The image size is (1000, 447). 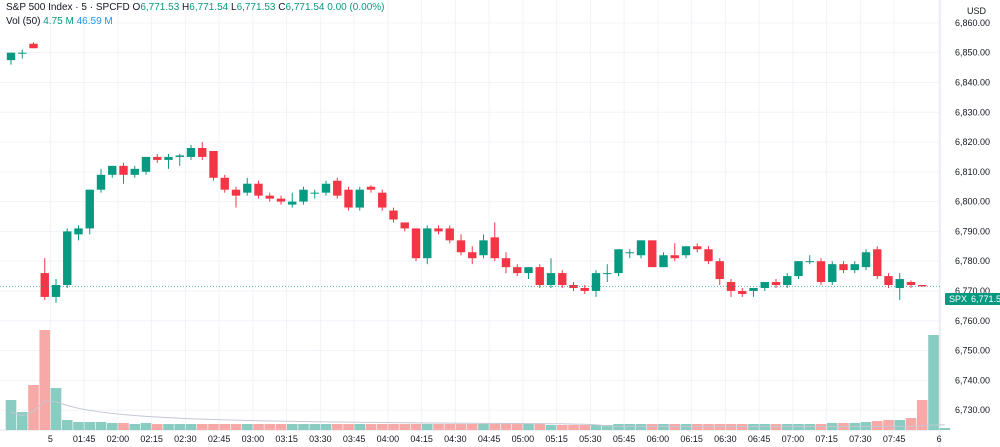 What do you see at coordinates (320, 439) in the screenshot?
I see `time-tick-label: 03:30` at bounding box center [320, 439].